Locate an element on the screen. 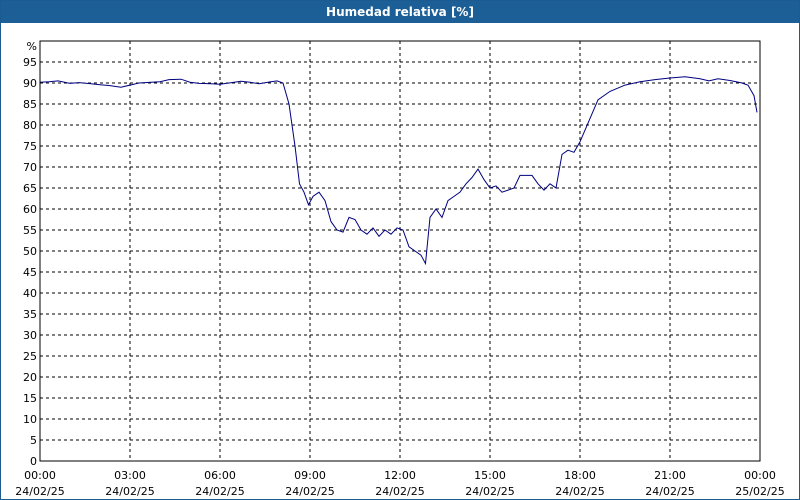  x-tick-time-label: 15:00 is located at coordinates (490, 475).